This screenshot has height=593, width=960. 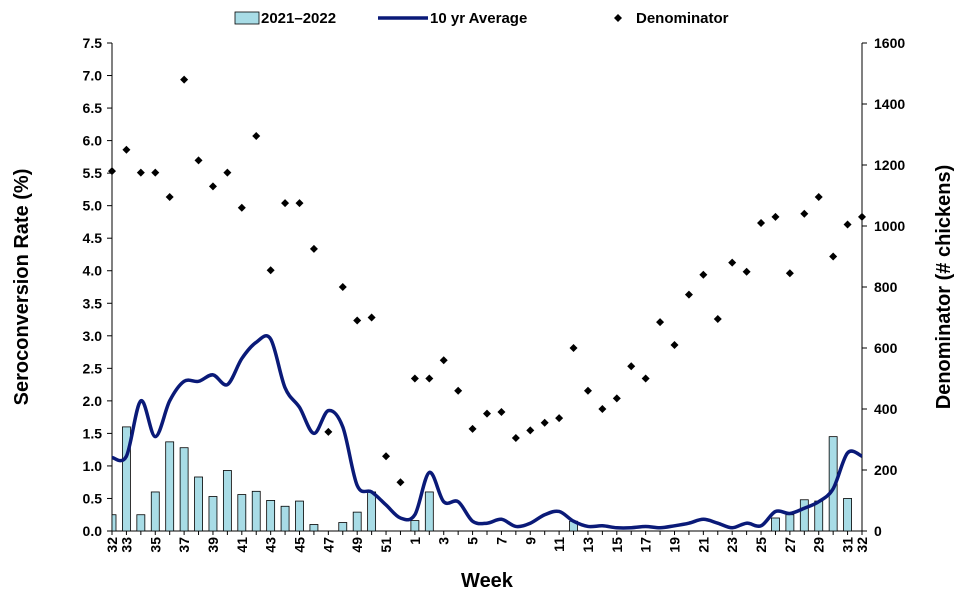 What do you see at coordinates (675, 545) in the screenshot?
I see `x-tick-label: 19` at bounding box center [675, 545].